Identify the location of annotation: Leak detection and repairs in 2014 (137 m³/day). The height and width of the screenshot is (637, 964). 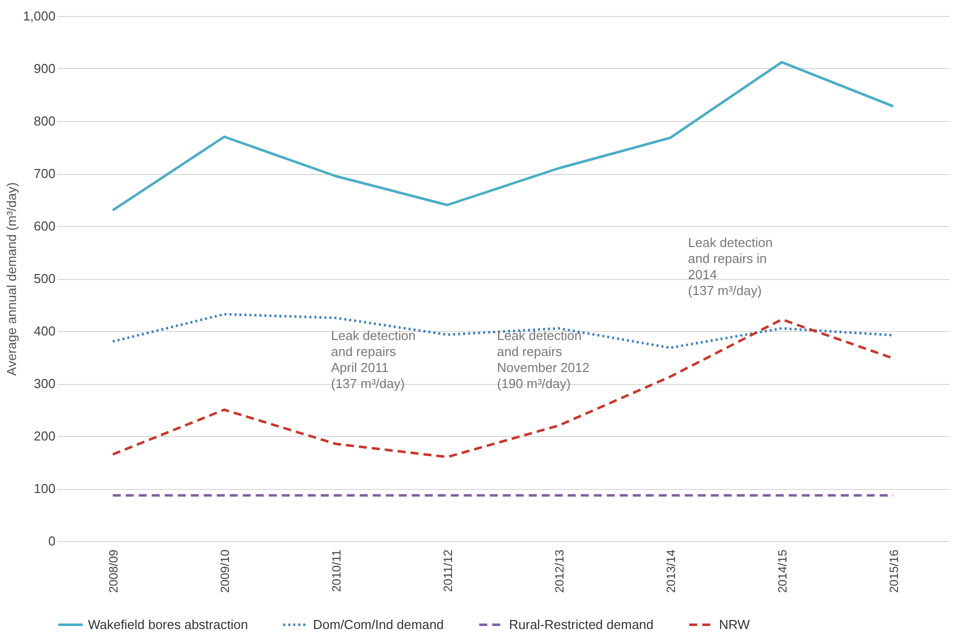
(730, 266).